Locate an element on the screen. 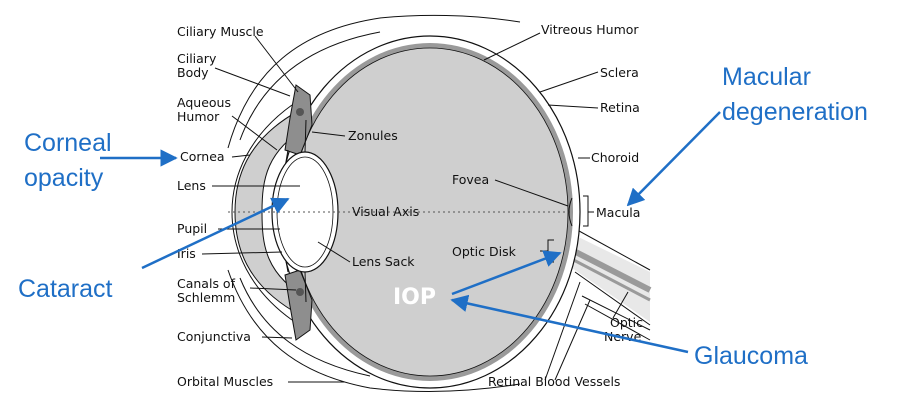 The height and width of the screenshot is (413, 899). label-canals-2: Schlemm is located at coordinates (206, 297).